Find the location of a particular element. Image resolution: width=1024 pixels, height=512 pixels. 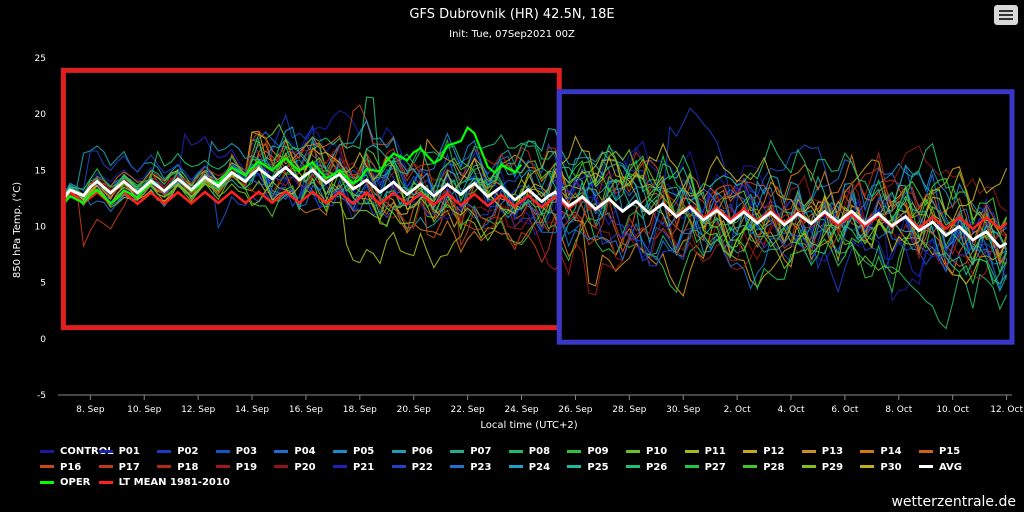

legend-item: LT MEAN 1981-2010 is located at coordinates (164, 484).